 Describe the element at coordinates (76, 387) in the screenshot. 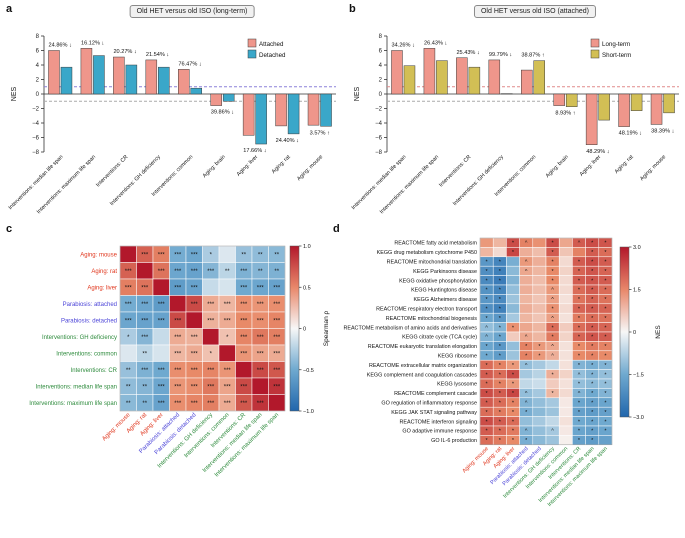

I see `row-label: Interventions: median life span` at that location.